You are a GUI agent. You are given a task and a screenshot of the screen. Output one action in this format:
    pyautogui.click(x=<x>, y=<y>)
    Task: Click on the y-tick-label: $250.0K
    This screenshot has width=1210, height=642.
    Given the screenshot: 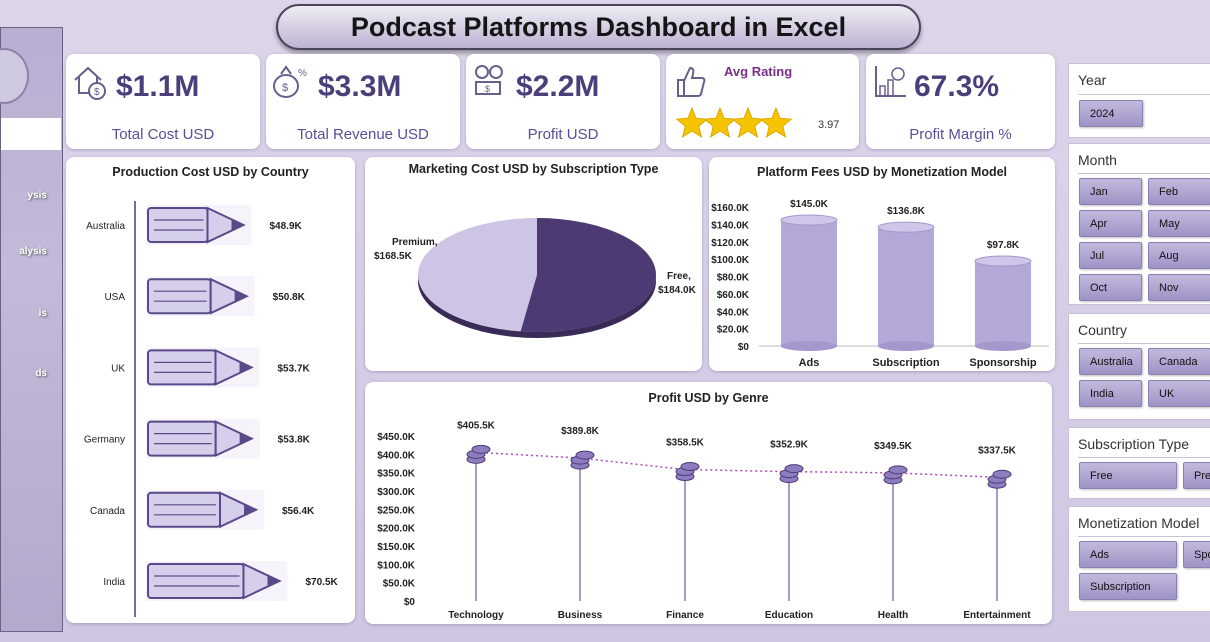 What is the action you would take?
    pyautogui.click(x=396, y=510)
    